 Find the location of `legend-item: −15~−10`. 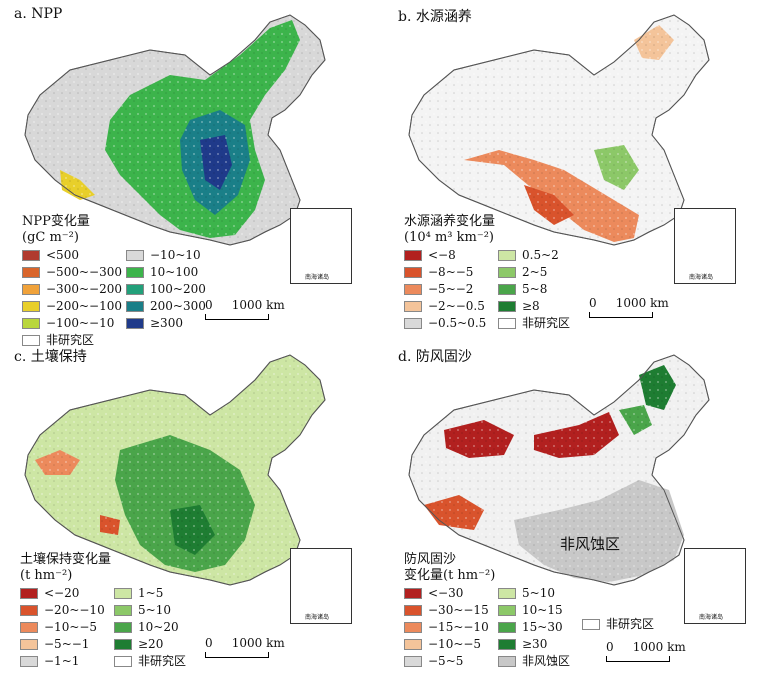

legend-item: −15~−10 is located at coordinates (449, 627).